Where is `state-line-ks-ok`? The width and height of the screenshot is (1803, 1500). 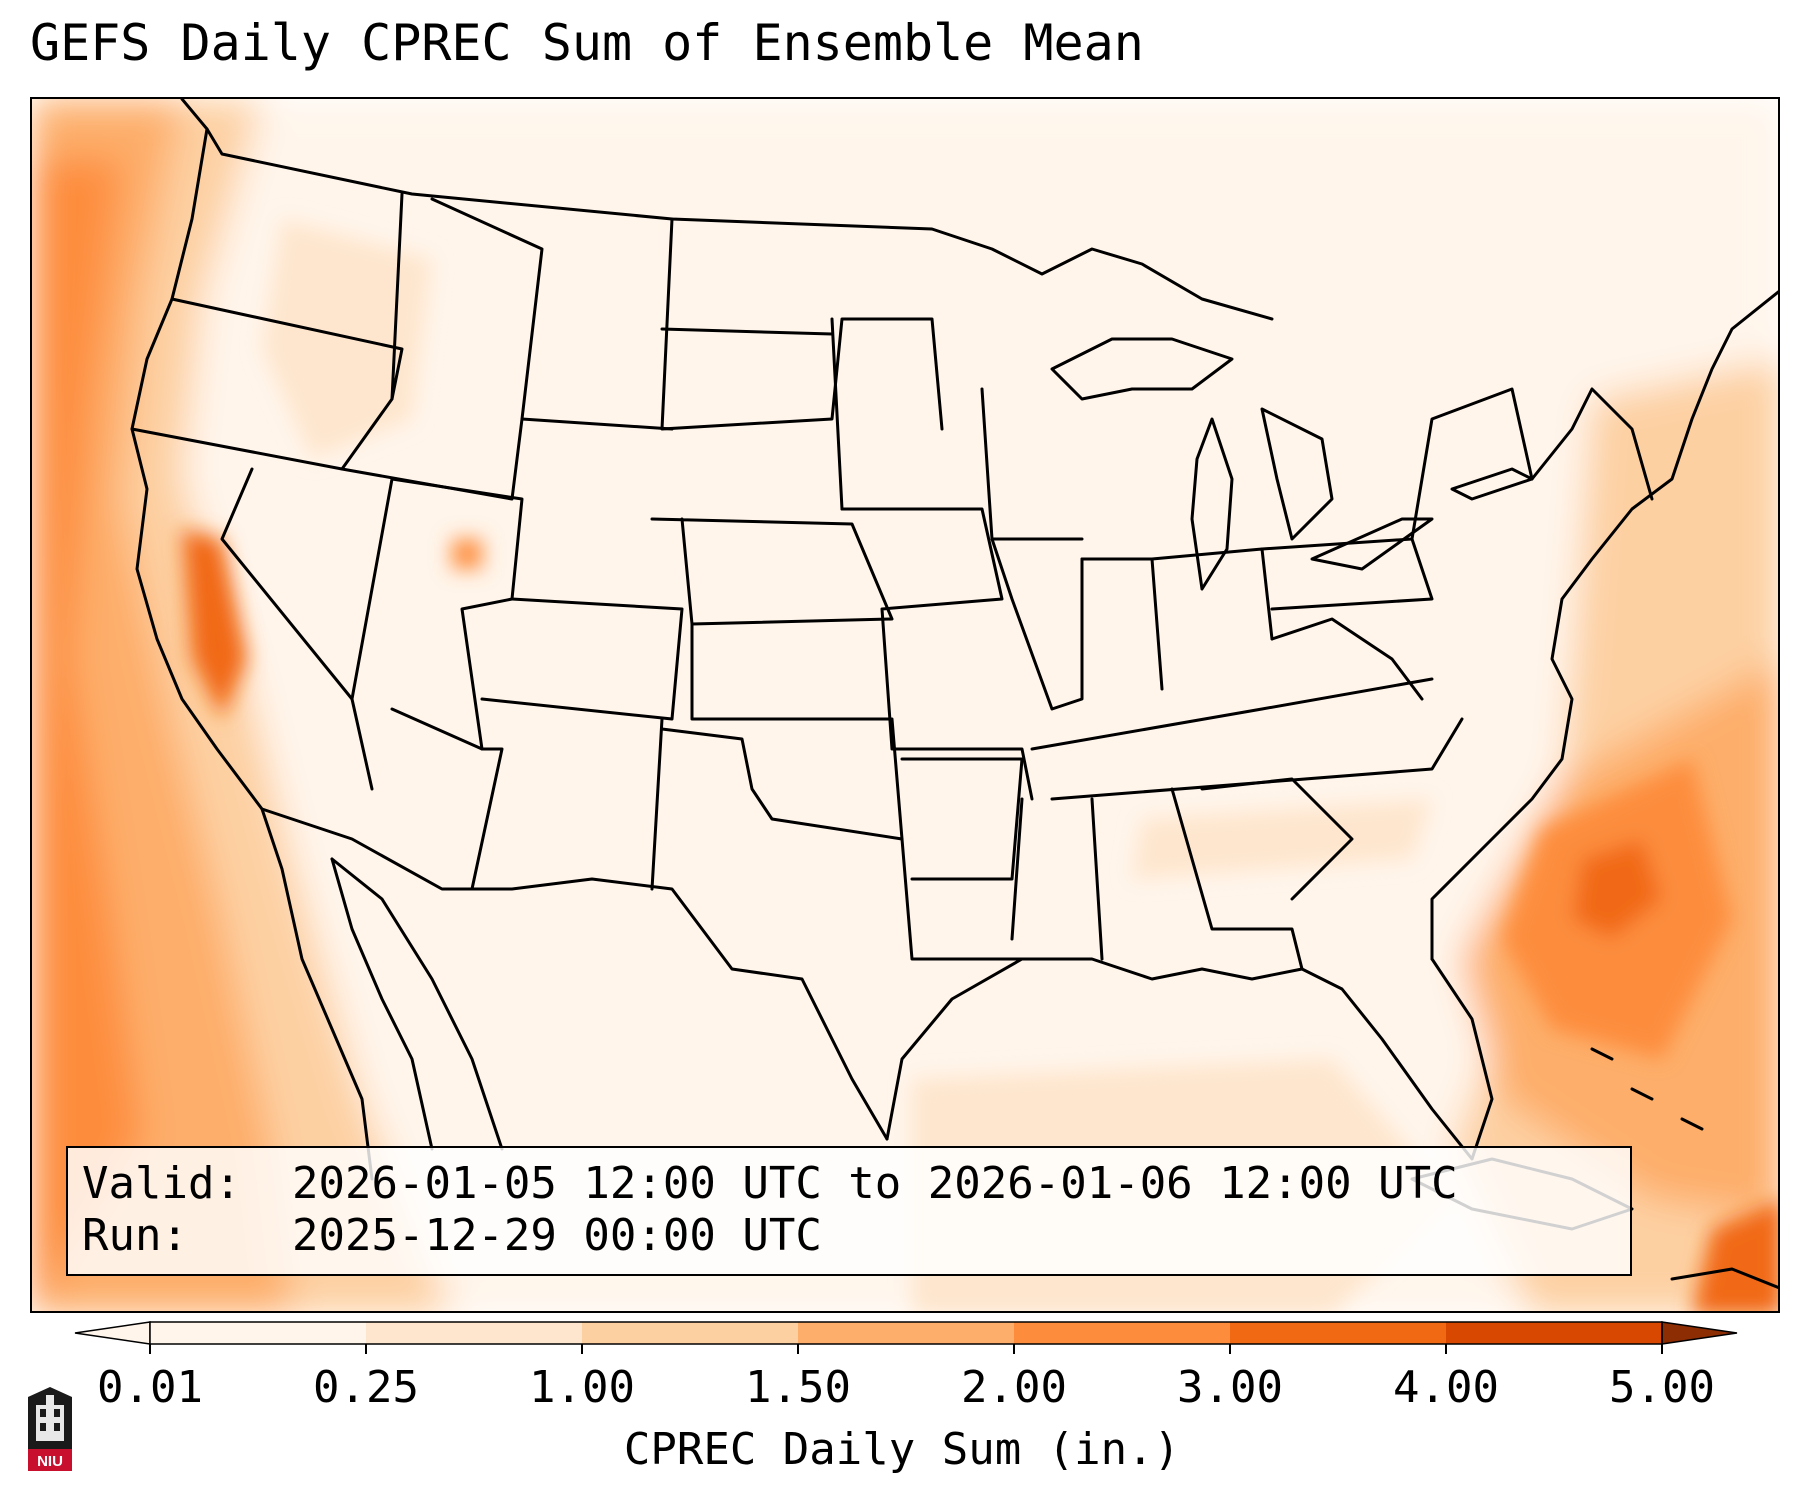 state-line-ks-ok is located at coordinates (782, 731).